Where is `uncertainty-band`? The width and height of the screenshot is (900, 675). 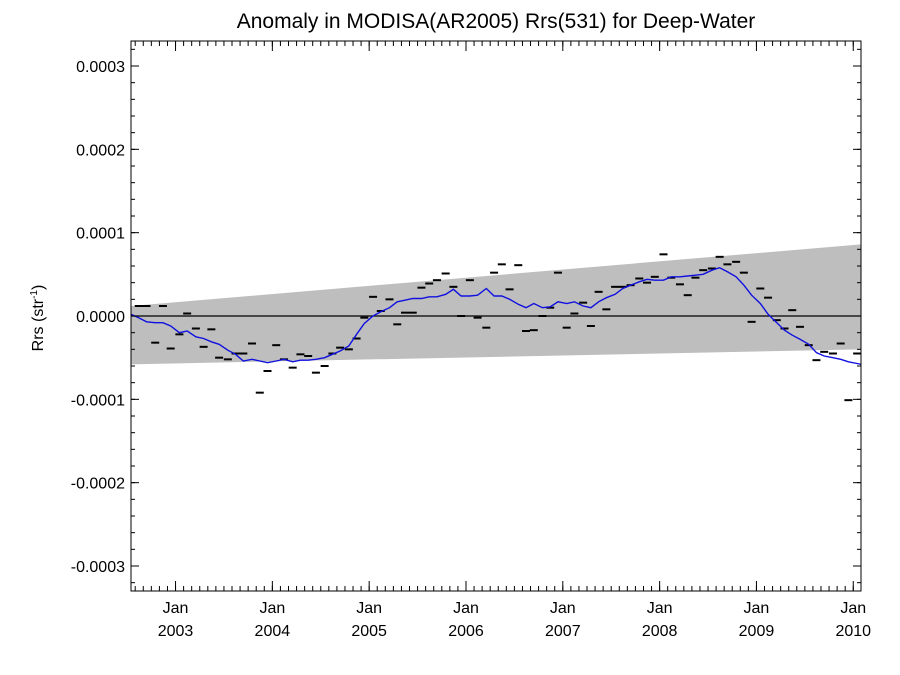
uncertainty-band is located at coordinates (496, 304).